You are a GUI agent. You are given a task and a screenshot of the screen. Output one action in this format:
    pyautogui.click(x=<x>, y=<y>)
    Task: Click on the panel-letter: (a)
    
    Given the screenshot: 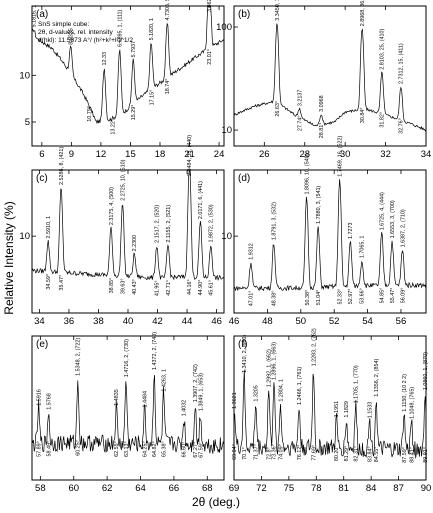 What is the action you would take?
    pyautogui.click(x=42, y=14)
    